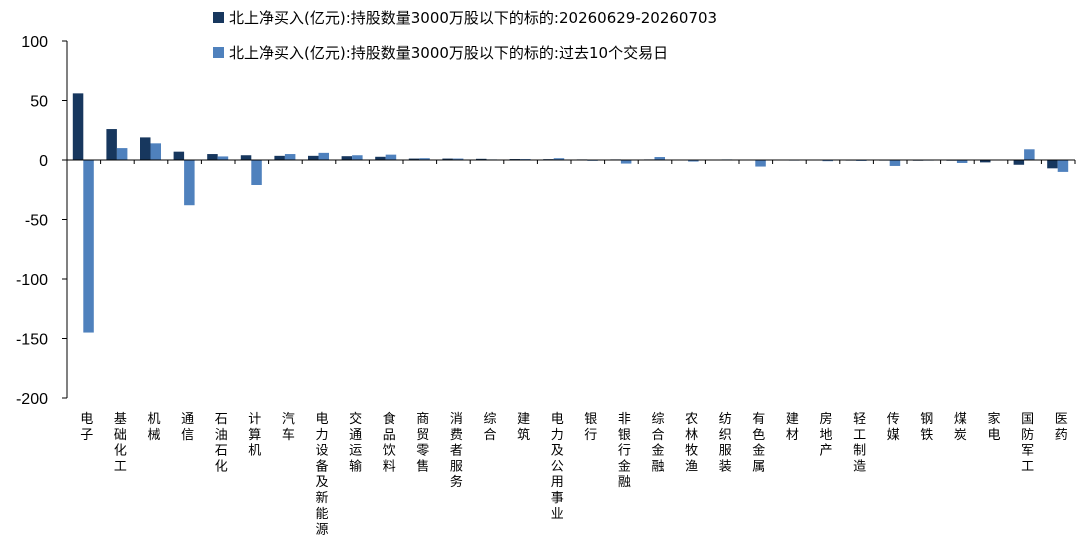 The height and width of the screenshot is (554, 1088). Describe the element at coordinates (489, 427) in the screenshot. I see `x-tick-label: 综合` at that location.